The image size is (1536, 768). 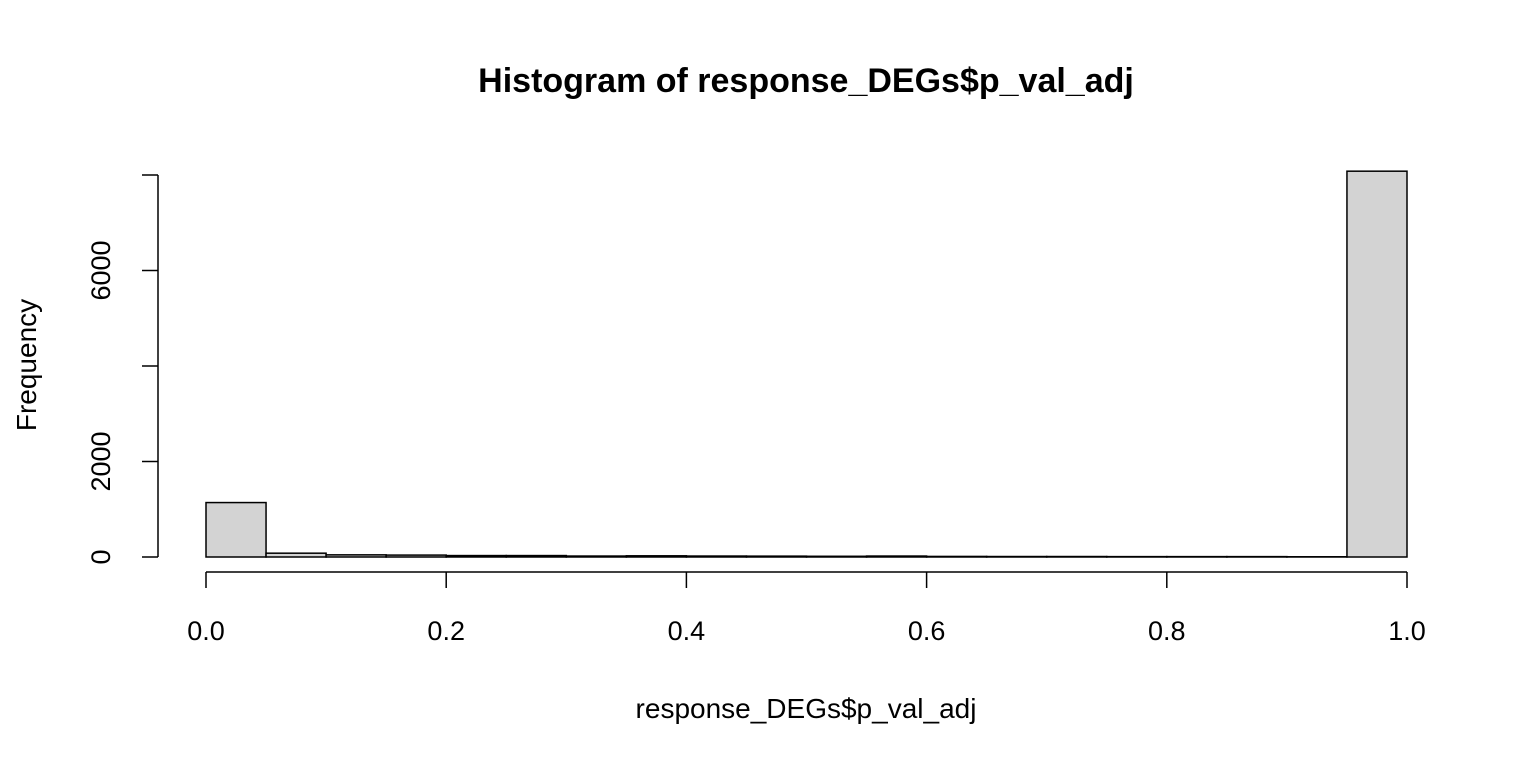 I want to click on y-axis-label: Frequency, so click(x=26, y=365).